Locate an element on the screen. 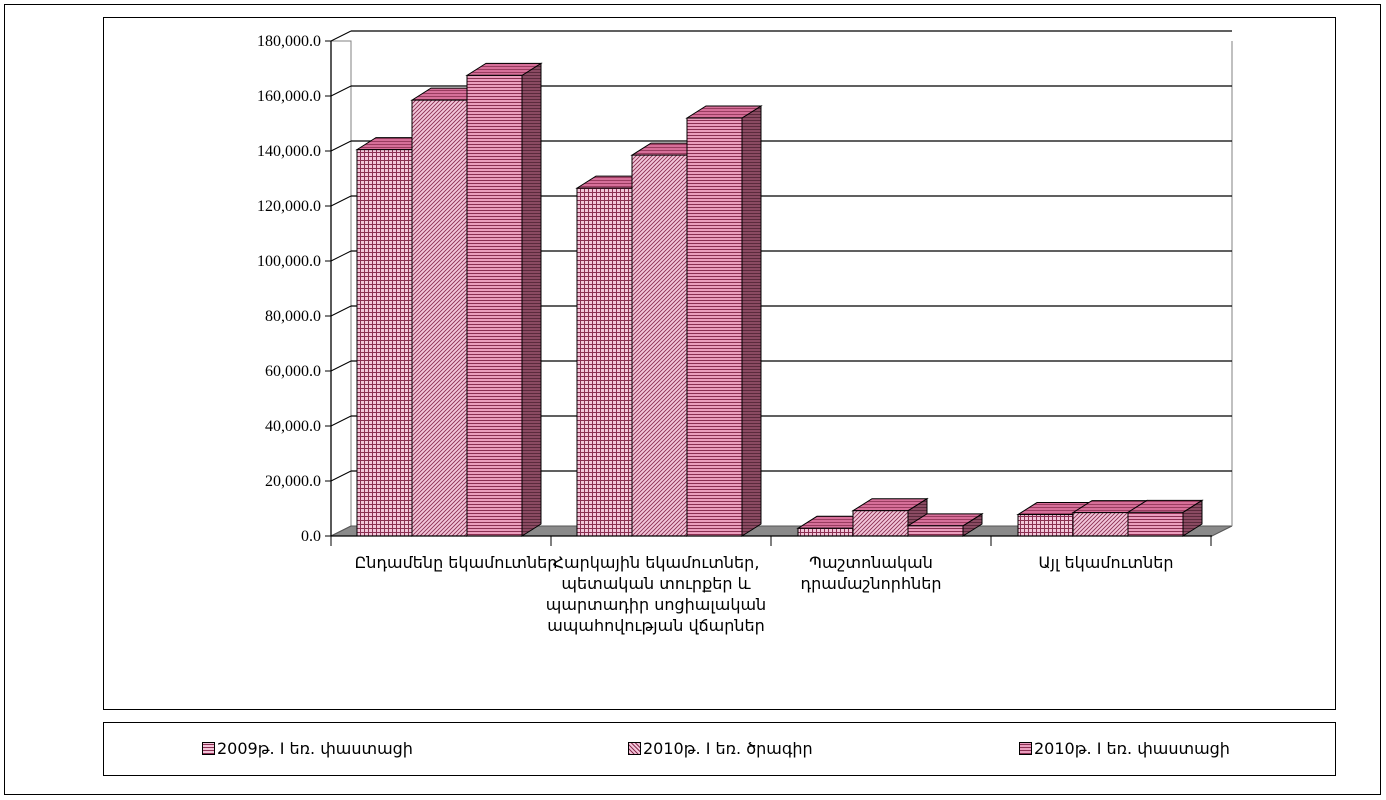 This screenshot has width=1386, height=800. legend-box is located at coordinates (719, 749).